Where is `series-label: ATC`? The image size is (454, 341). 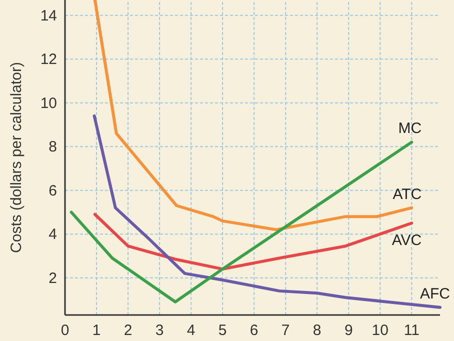
series-label: ATC is located at coordinates (407, 194).